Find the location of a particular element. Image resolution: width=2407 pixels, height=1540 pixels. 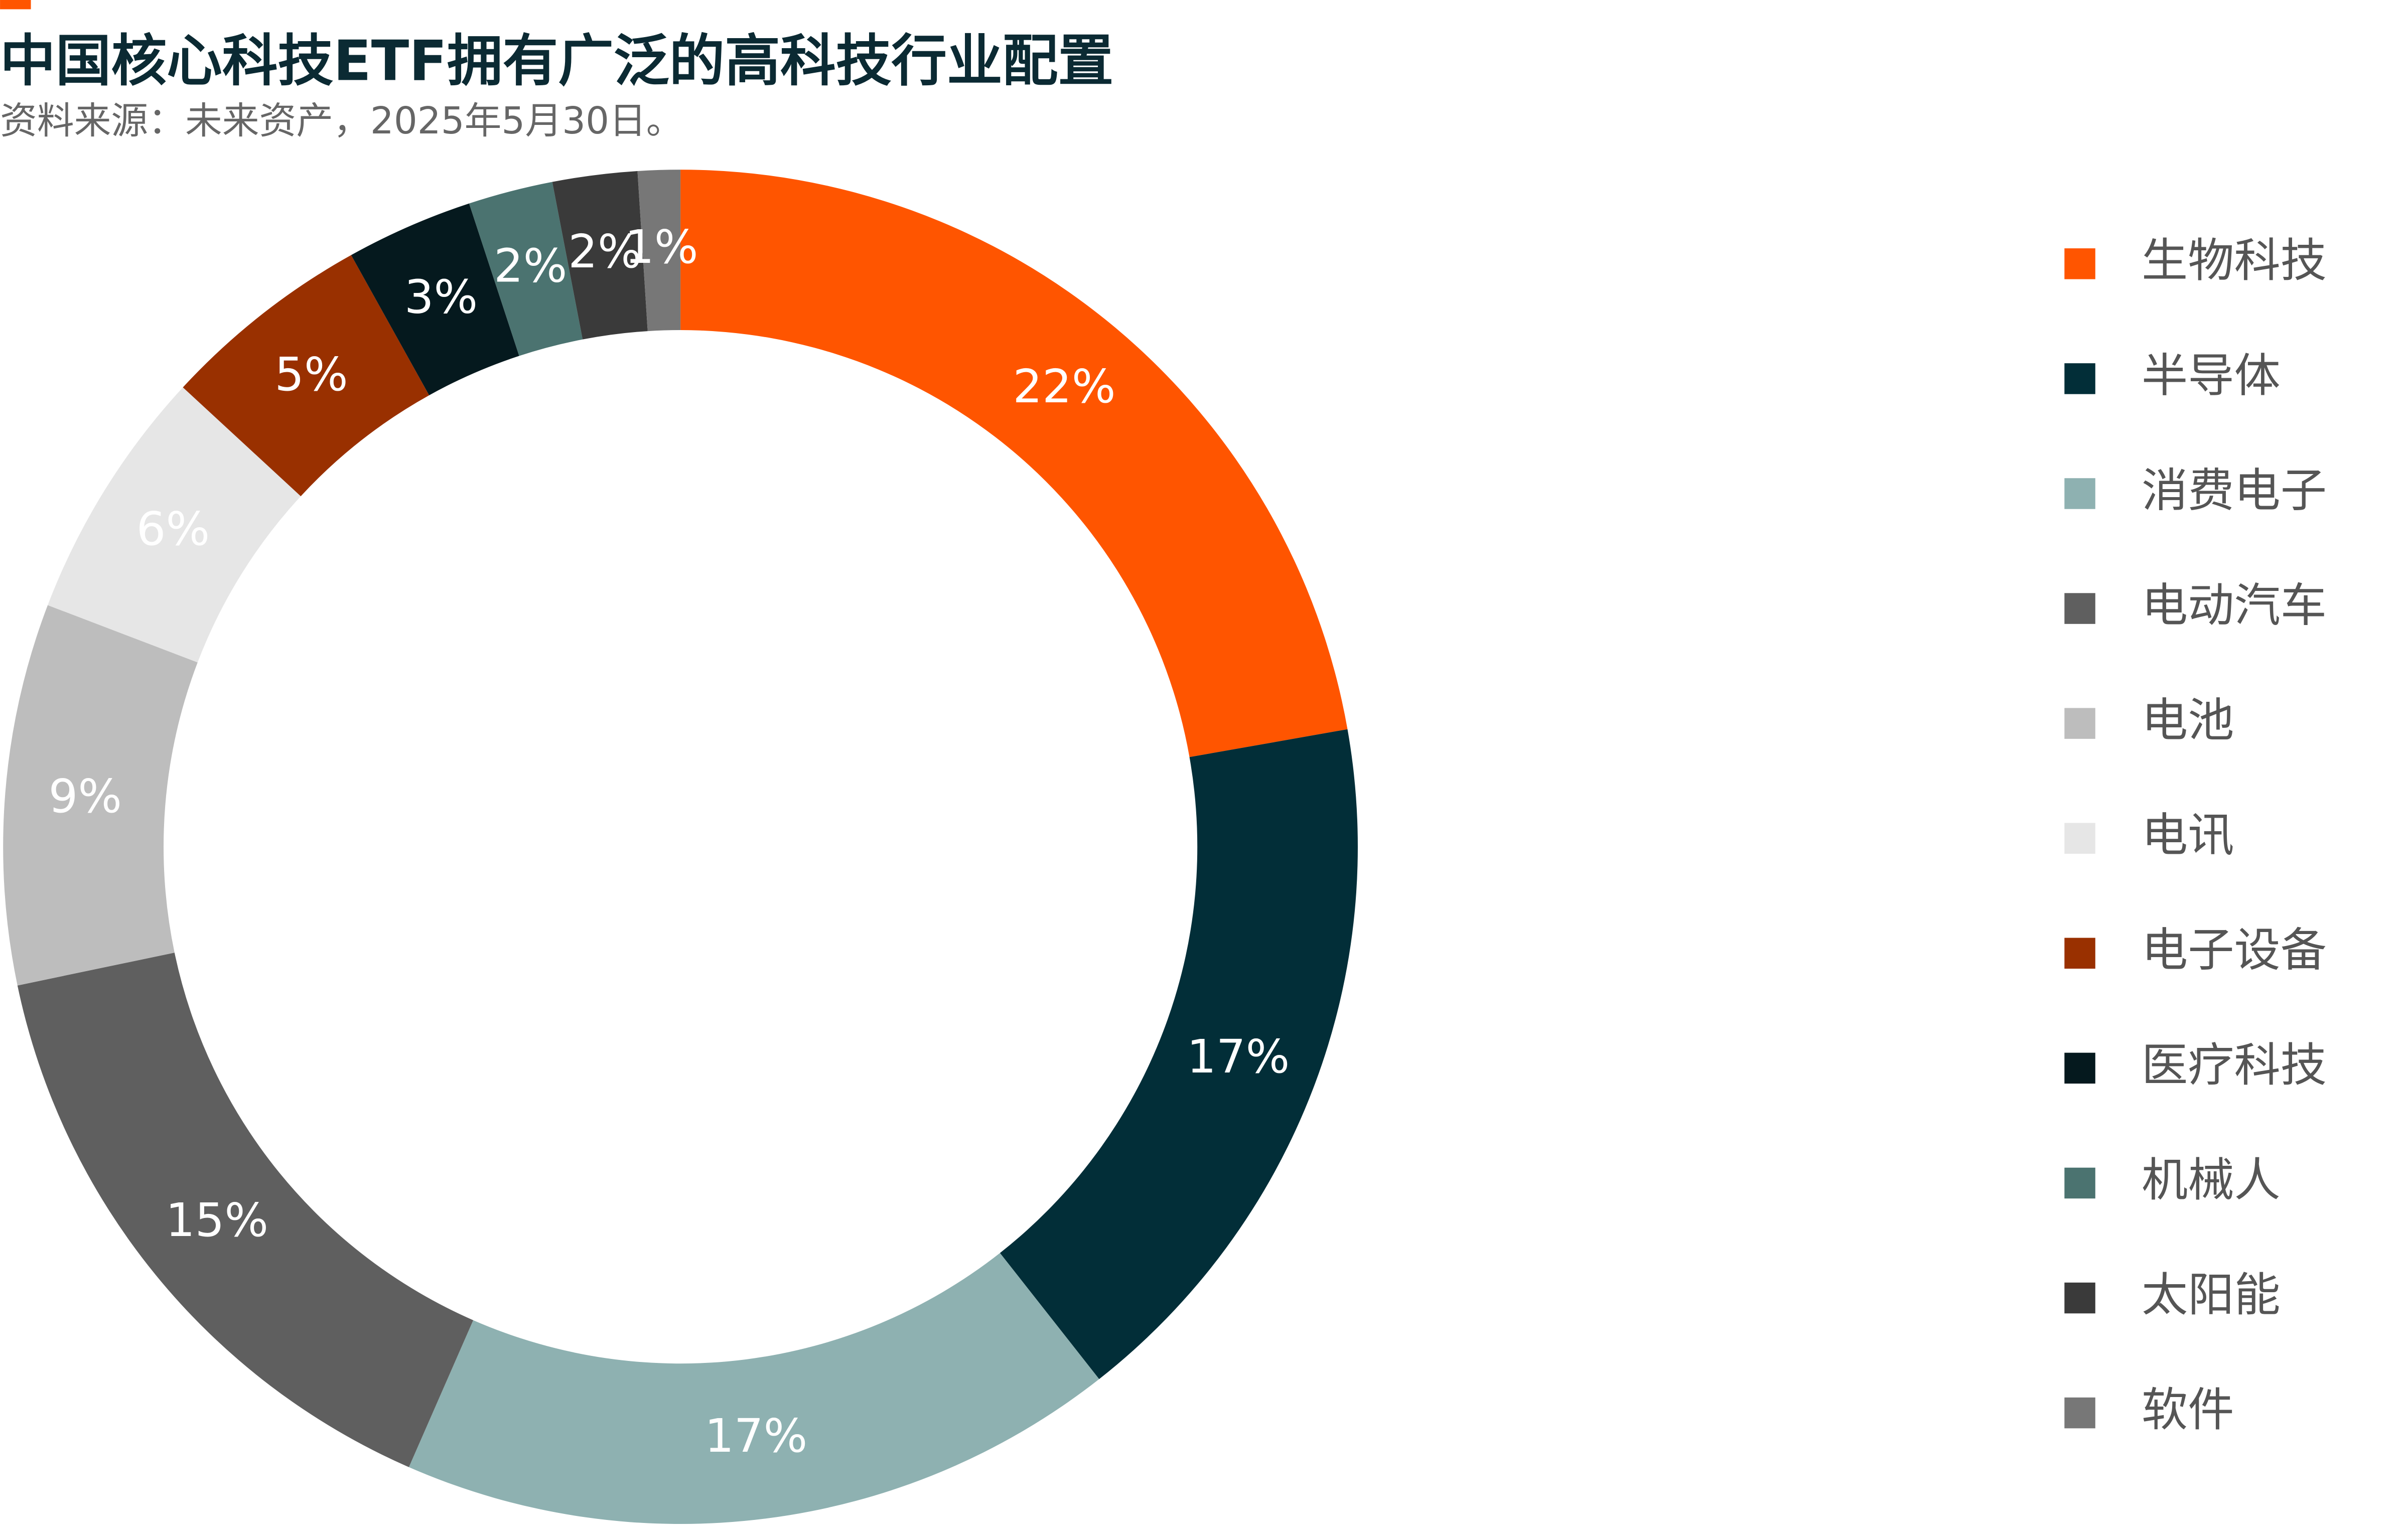

legend-label: 电讯 is located at coordinates (2188, 835).